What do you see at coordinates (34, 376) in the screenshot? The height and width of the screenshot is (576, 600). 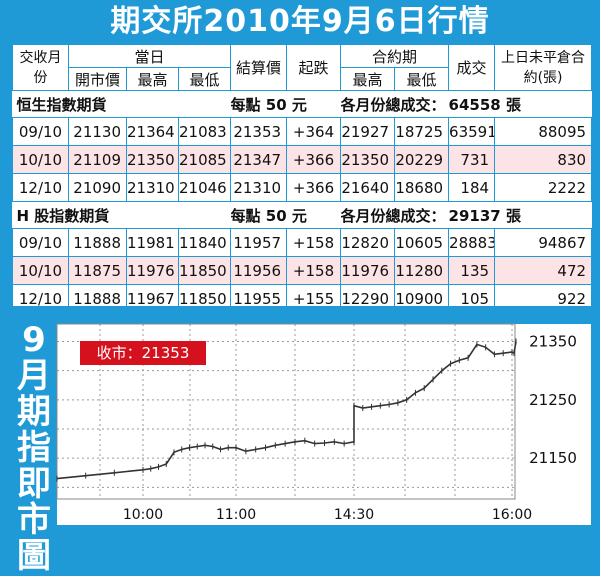 I see `chart-title-glyph: 月` at bounding box center [34, 376].